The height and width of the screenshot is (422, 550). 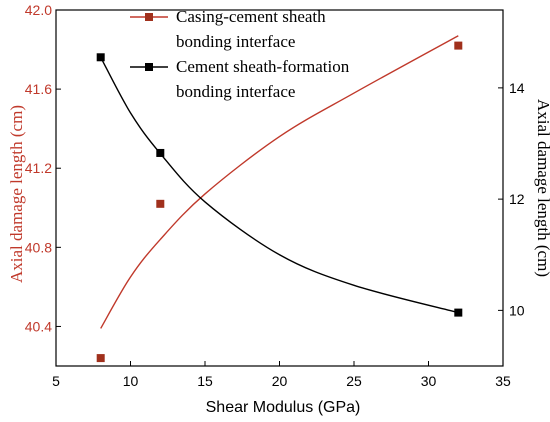 What do you see at coordinates (429, 381) in the screenshot?
I see `x-tick-label: 30` at bounding box center [429, 381].